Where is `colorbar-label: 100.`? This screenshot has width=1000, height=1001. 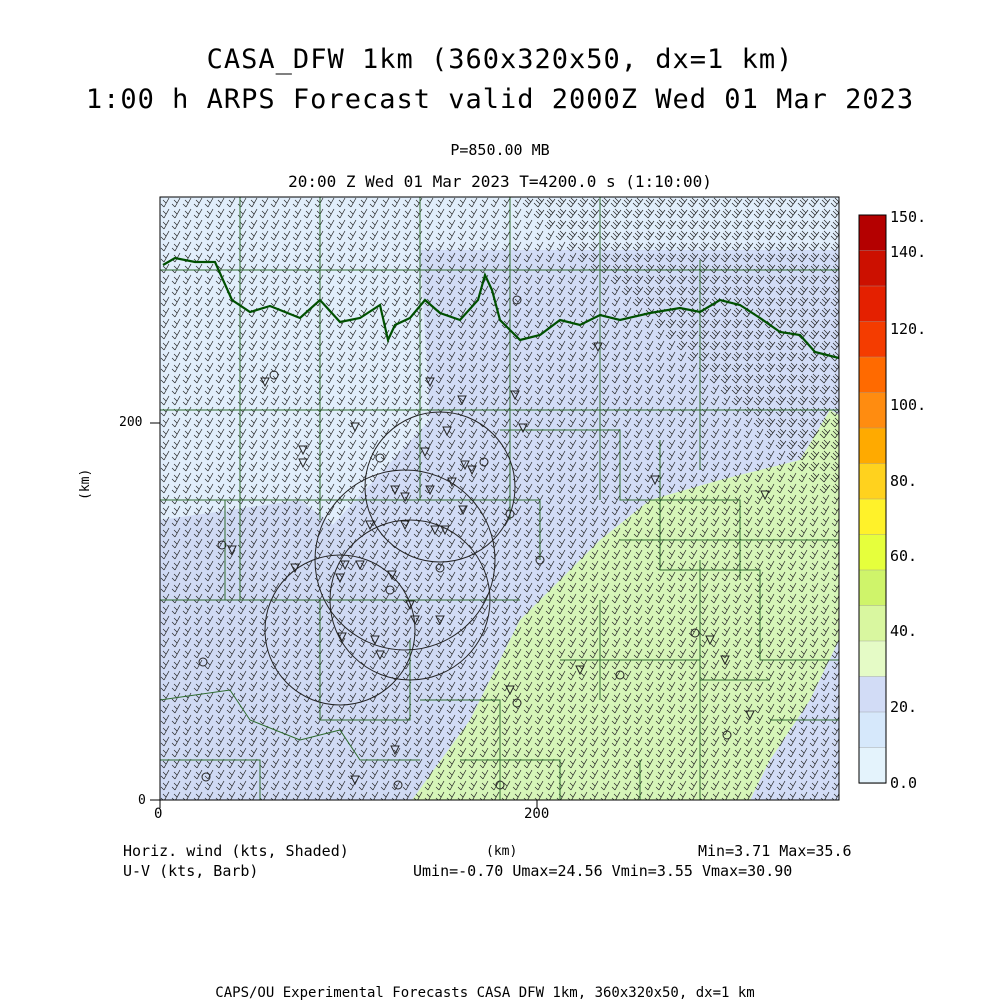
colorbar-label: 100. is located at coordinates (908, 405).